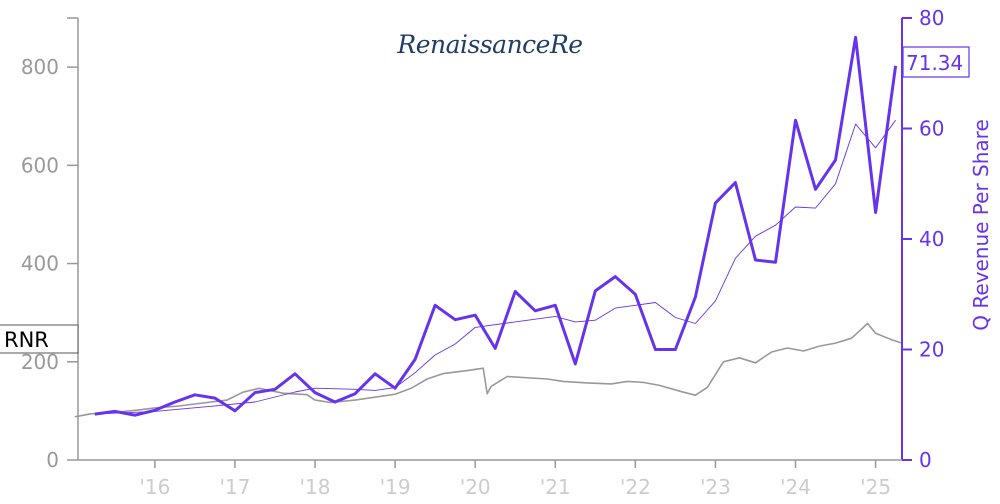 The height and width of the screenshot is (504, 1000). I want to click on x-tick-label: '18, so click(315, 487).